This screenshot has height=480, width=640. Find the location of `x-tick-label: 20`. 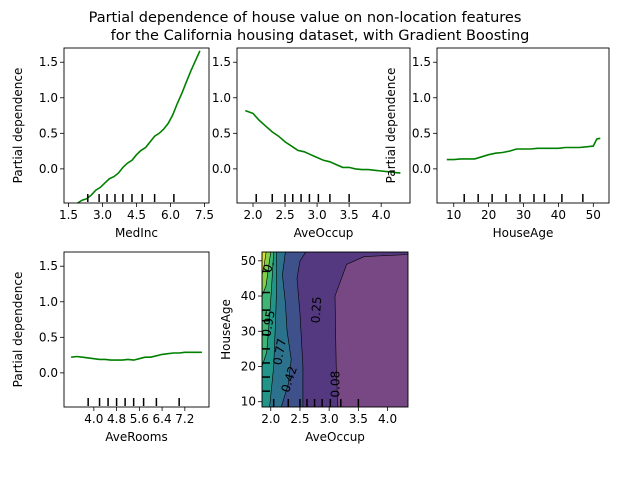

x-tick-label: 20 is located at coordinates (488, 215).